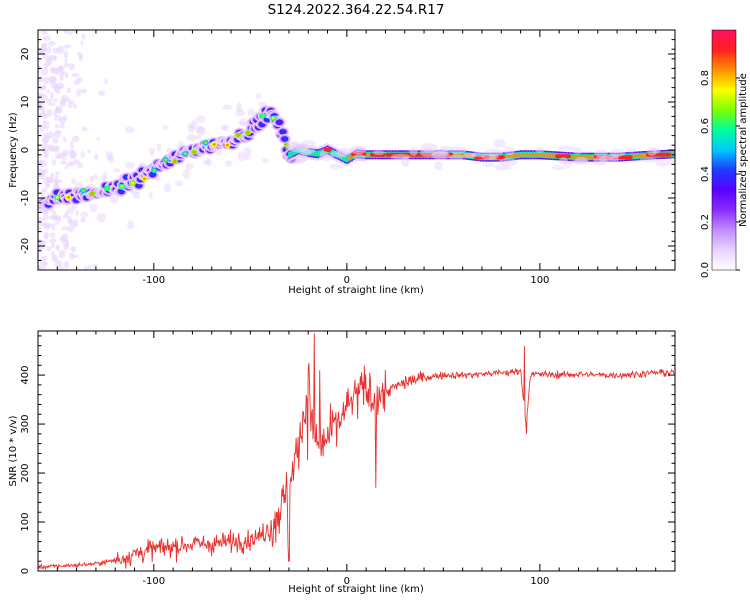  Describe the element at coordinates (153, 280) in the screenshot. I see `spectrogram-x-tick-label: -100` at that location.